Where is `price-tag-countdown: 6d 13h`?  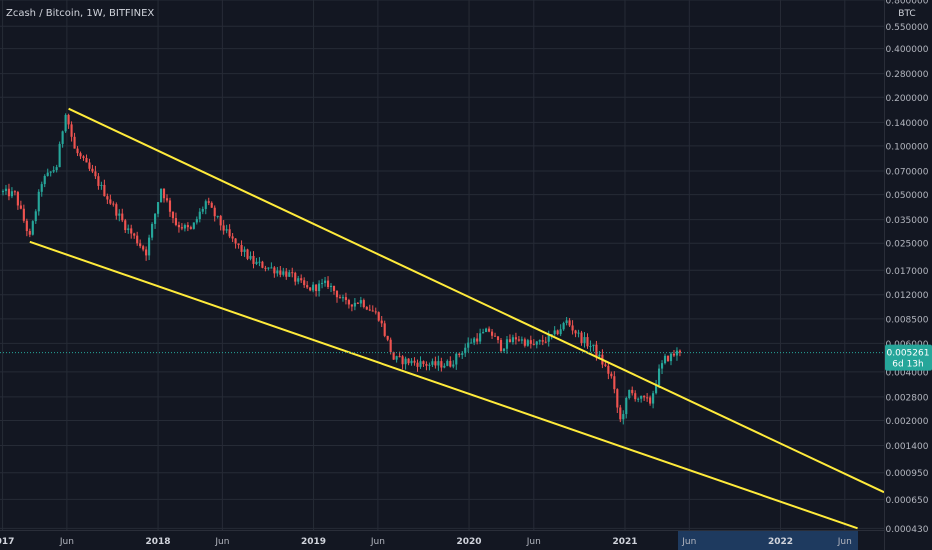
price-tag-countdown: 6d 13h is located at coordinates (907, 365).